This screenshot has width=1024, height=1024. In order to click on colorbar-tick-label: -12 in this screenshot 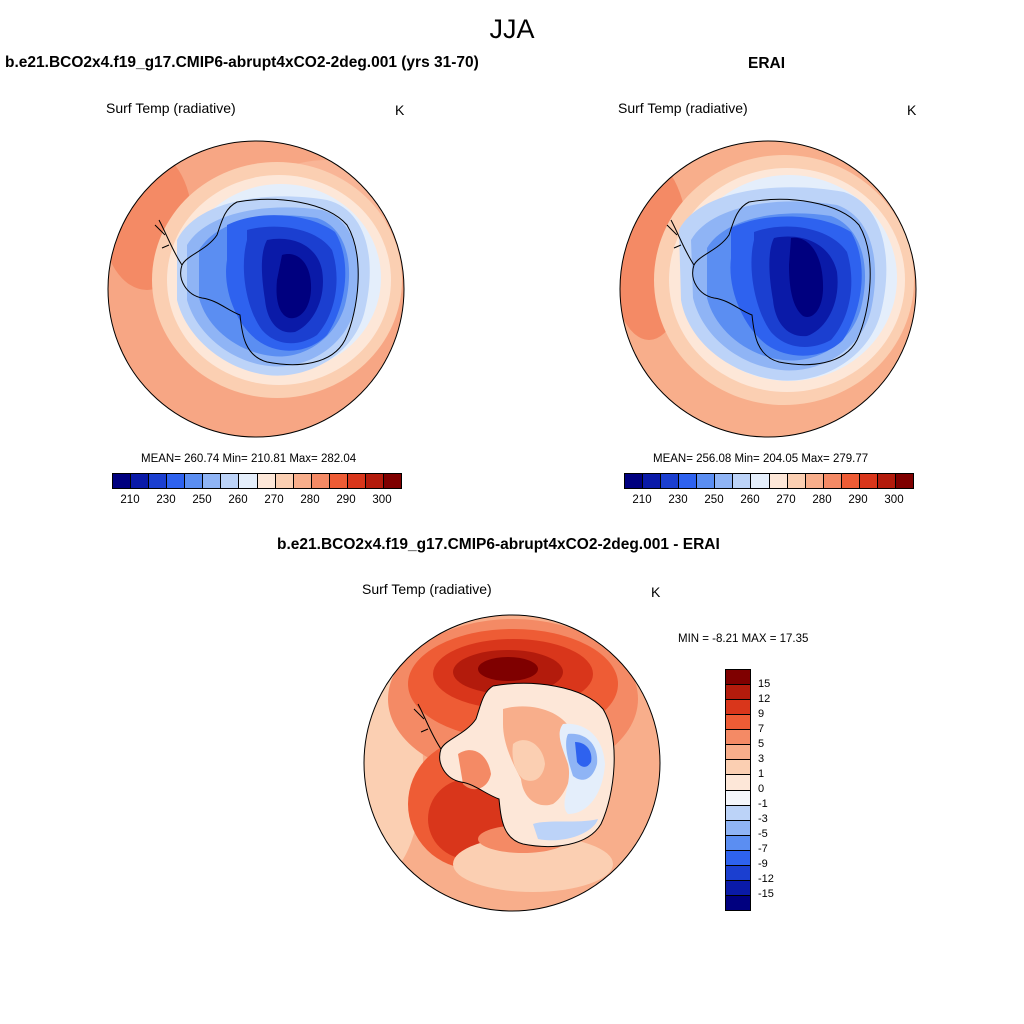, I will do `click(766, 879)`.